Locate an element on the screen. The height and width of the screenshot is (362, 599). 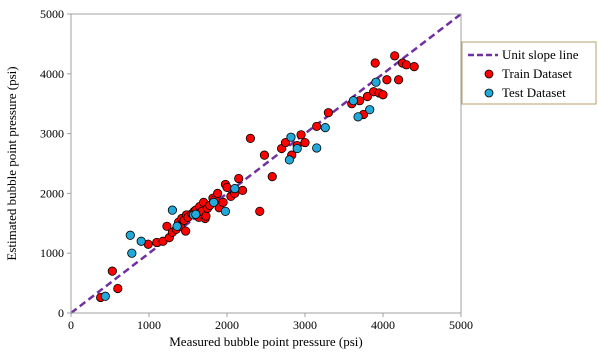
x-axis-ticks: 0 1000 2000 3000 4000 5000 is located at coordinates (270, 322).